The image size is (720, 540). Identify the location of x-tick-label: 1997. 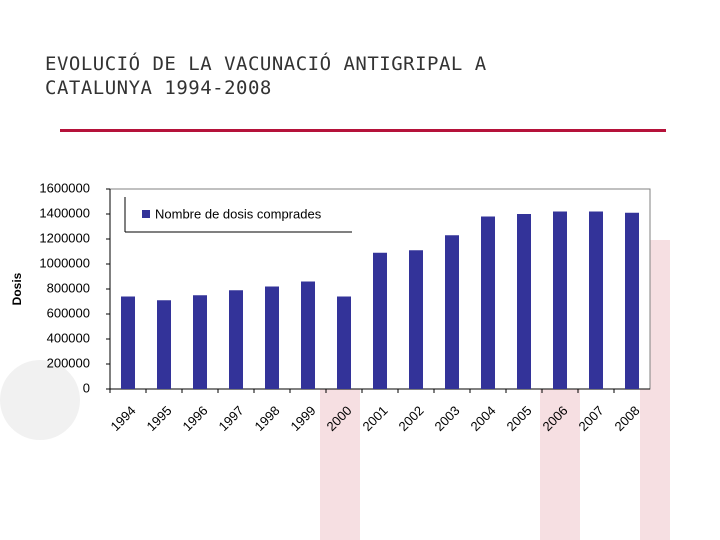
(230, 418).